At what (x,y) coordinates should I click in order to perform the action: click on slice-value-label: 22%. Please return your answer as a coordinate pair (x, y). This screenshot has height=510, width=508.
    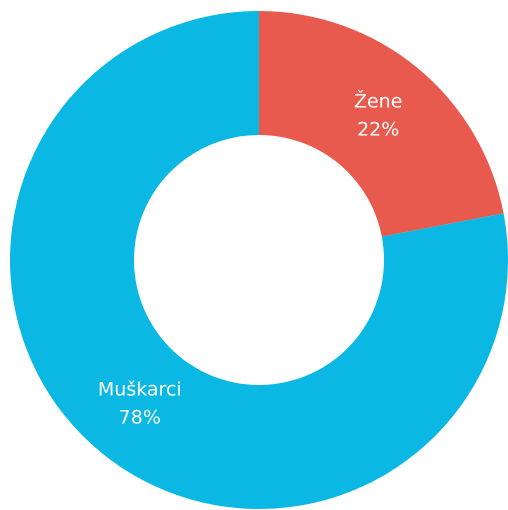
    Looking at the image, I should click on (378, 129).